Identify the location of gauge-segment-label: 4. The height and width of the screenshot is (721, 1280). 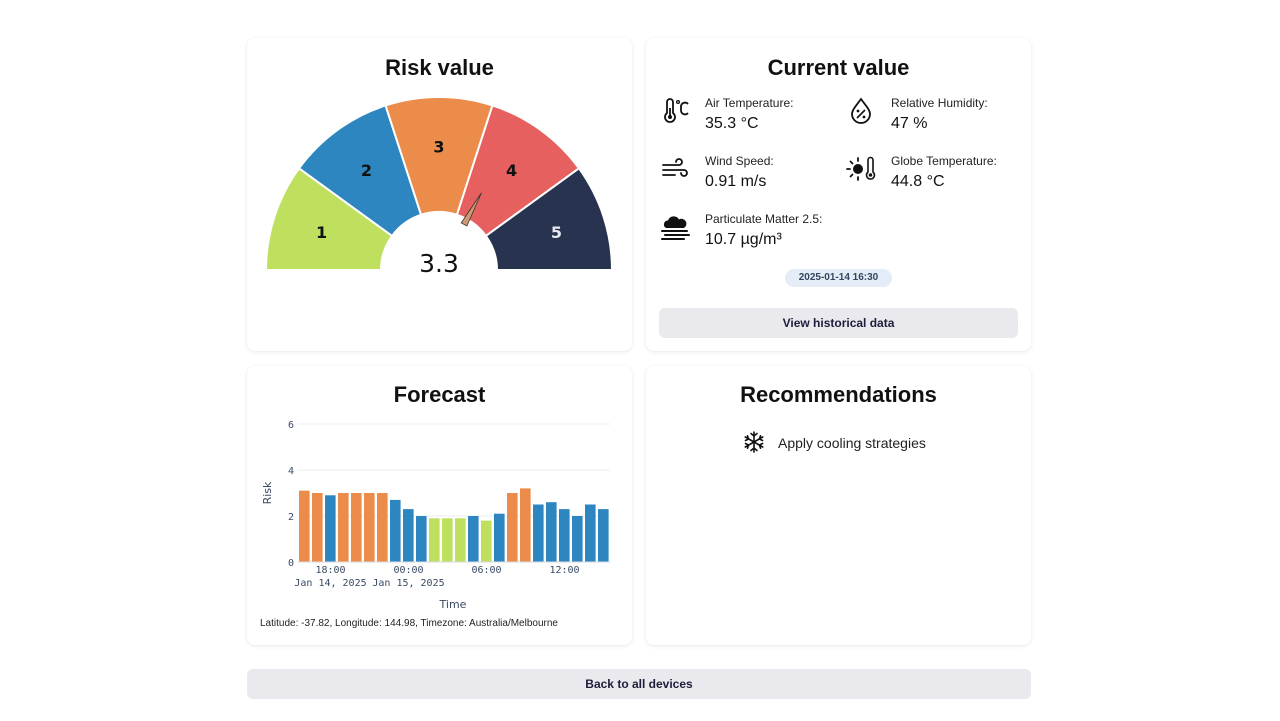
(511, 170).